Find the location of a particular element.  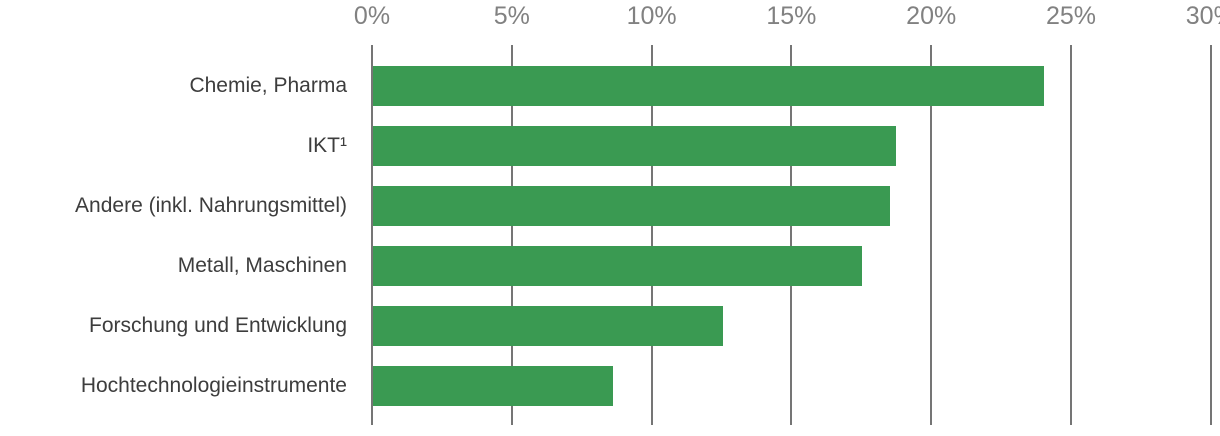

category-label: Chemie, Pharma is located at coordinates (268, 85).